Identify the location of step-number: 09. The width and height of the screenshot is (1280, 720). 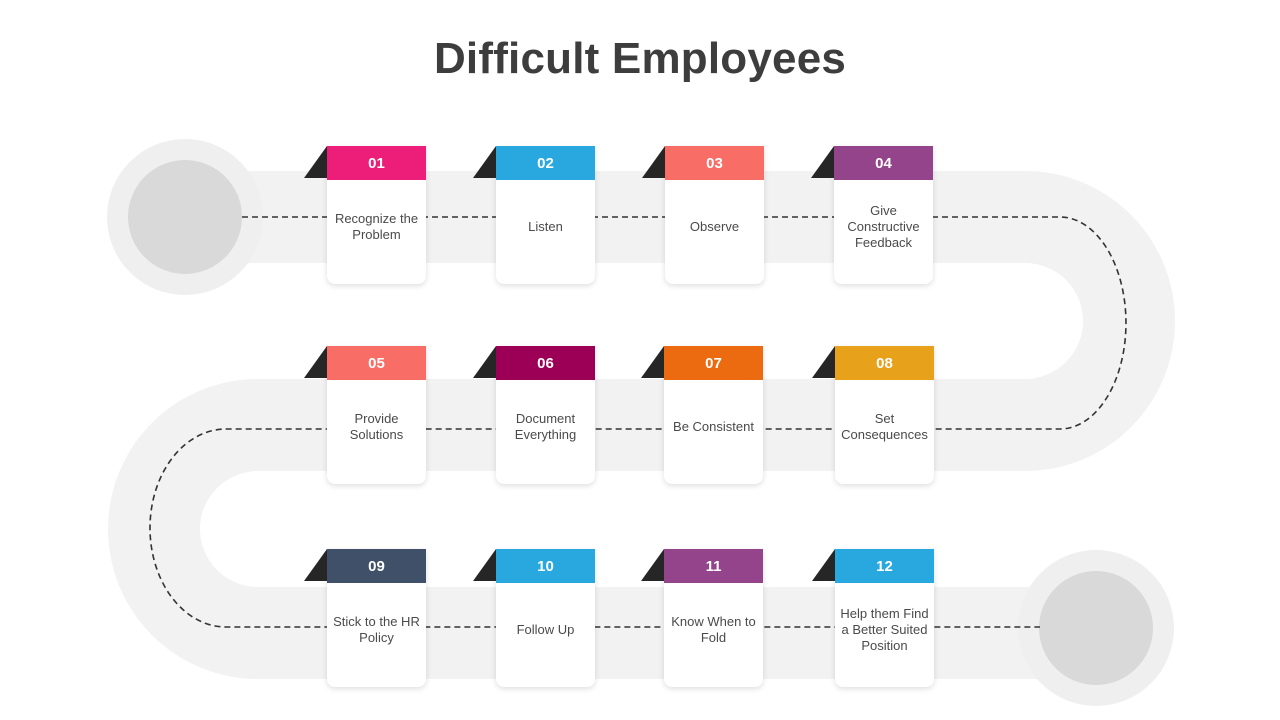
(376, 566).